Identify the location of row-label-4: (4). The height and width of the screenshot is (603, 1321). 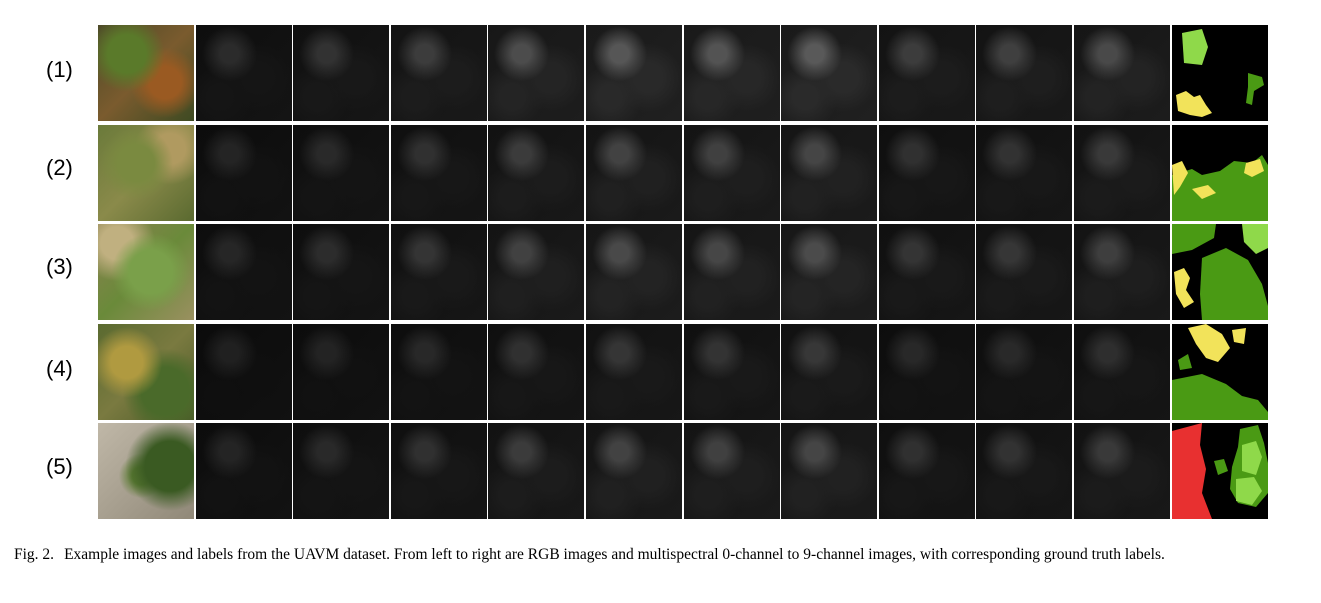
(59, 368).